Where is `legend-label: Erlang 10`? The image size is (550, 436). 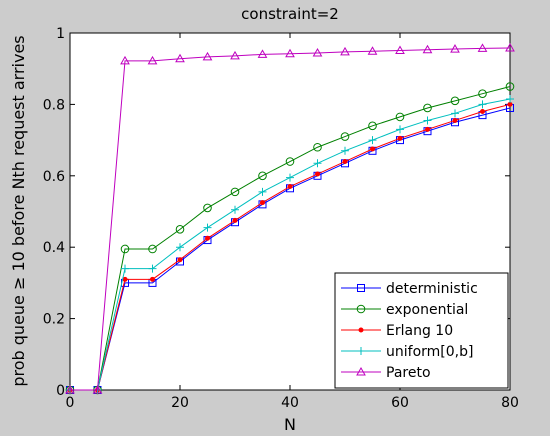
legend-label: Erlang 10 is located at coordinates (419, 331).